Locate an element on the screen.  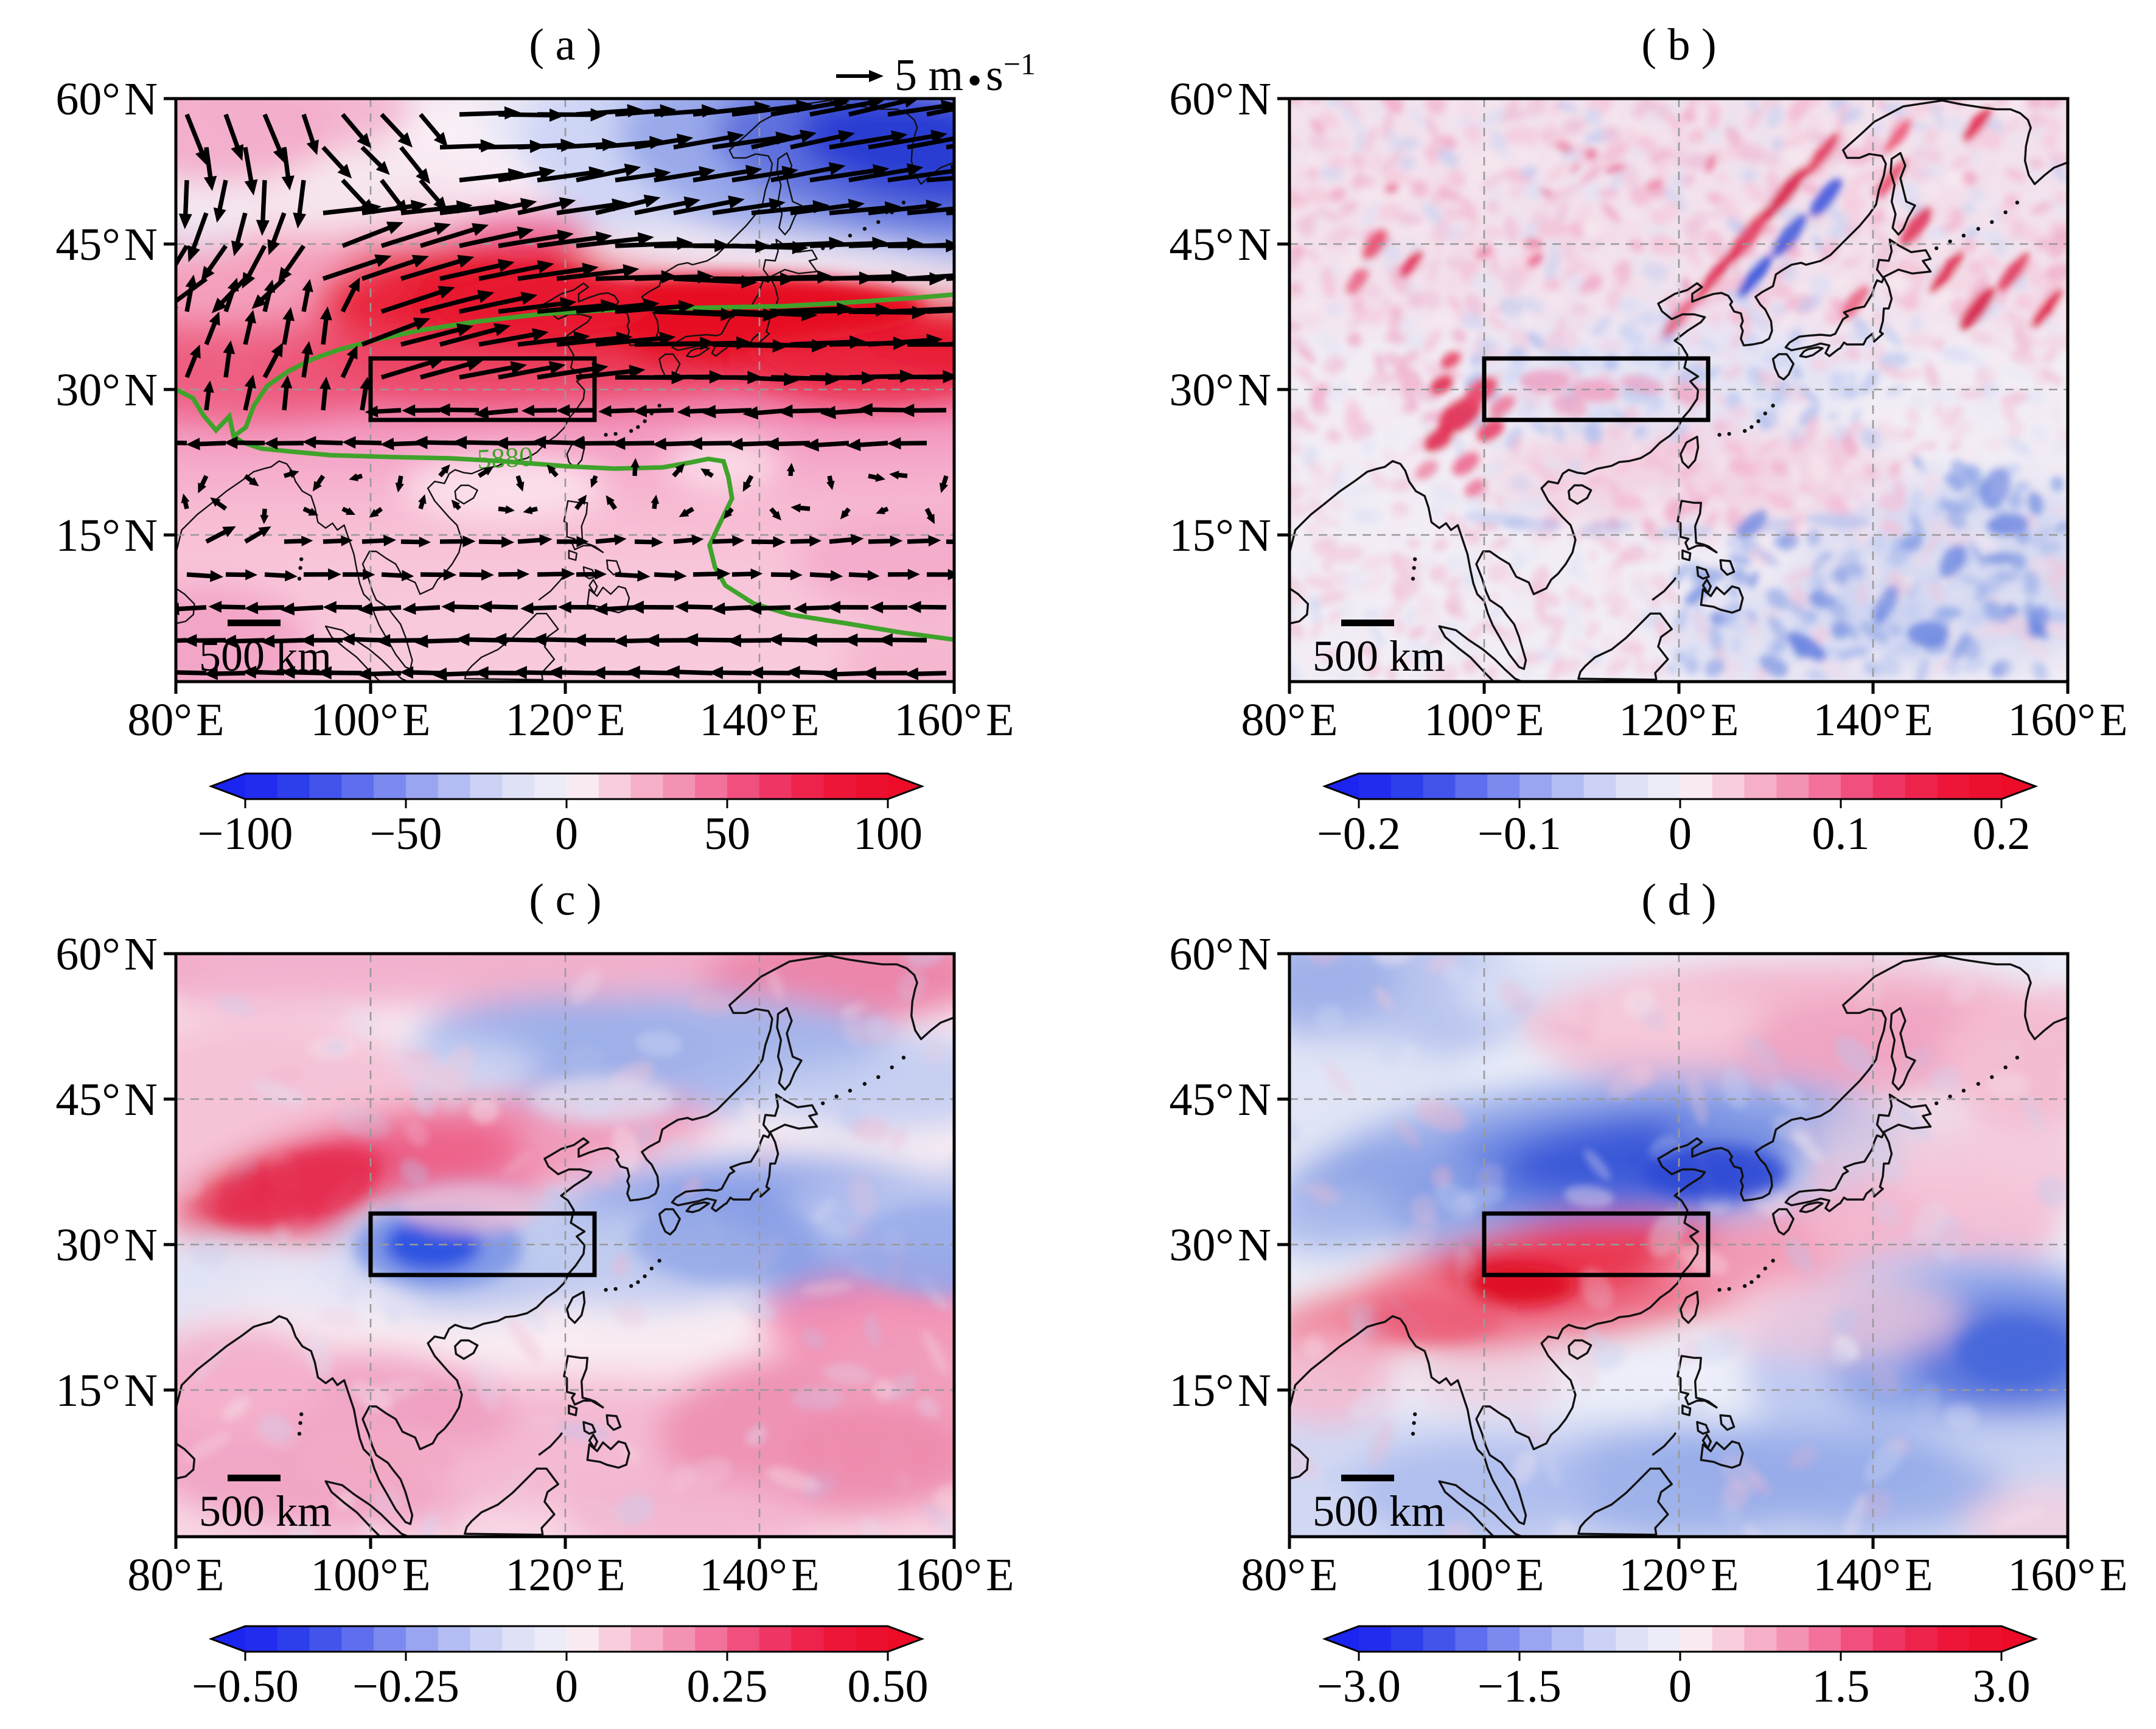
svg-text: 0.50 is located at coordinates (888, 1686).